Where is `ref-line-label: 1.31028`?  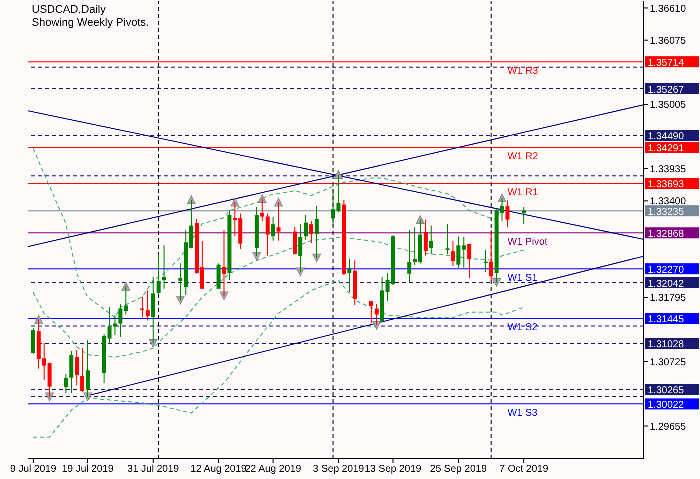 ref-line-label: 1.31028 is located at coordinates (666, 345).